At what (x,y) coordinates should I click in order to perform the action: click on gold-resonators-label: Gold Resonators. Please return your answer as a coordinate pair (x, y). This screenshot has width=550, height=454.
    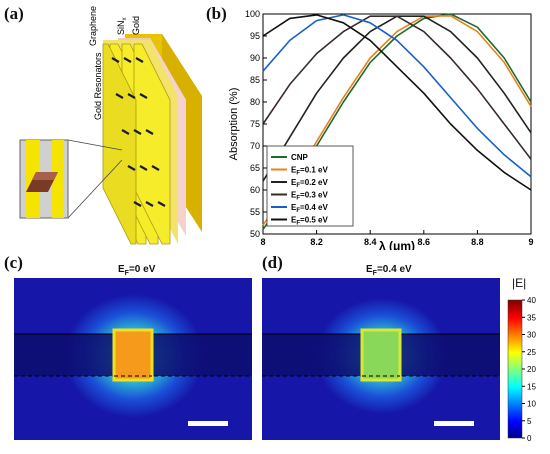
    Looking at the image, I should click on (98, 86).